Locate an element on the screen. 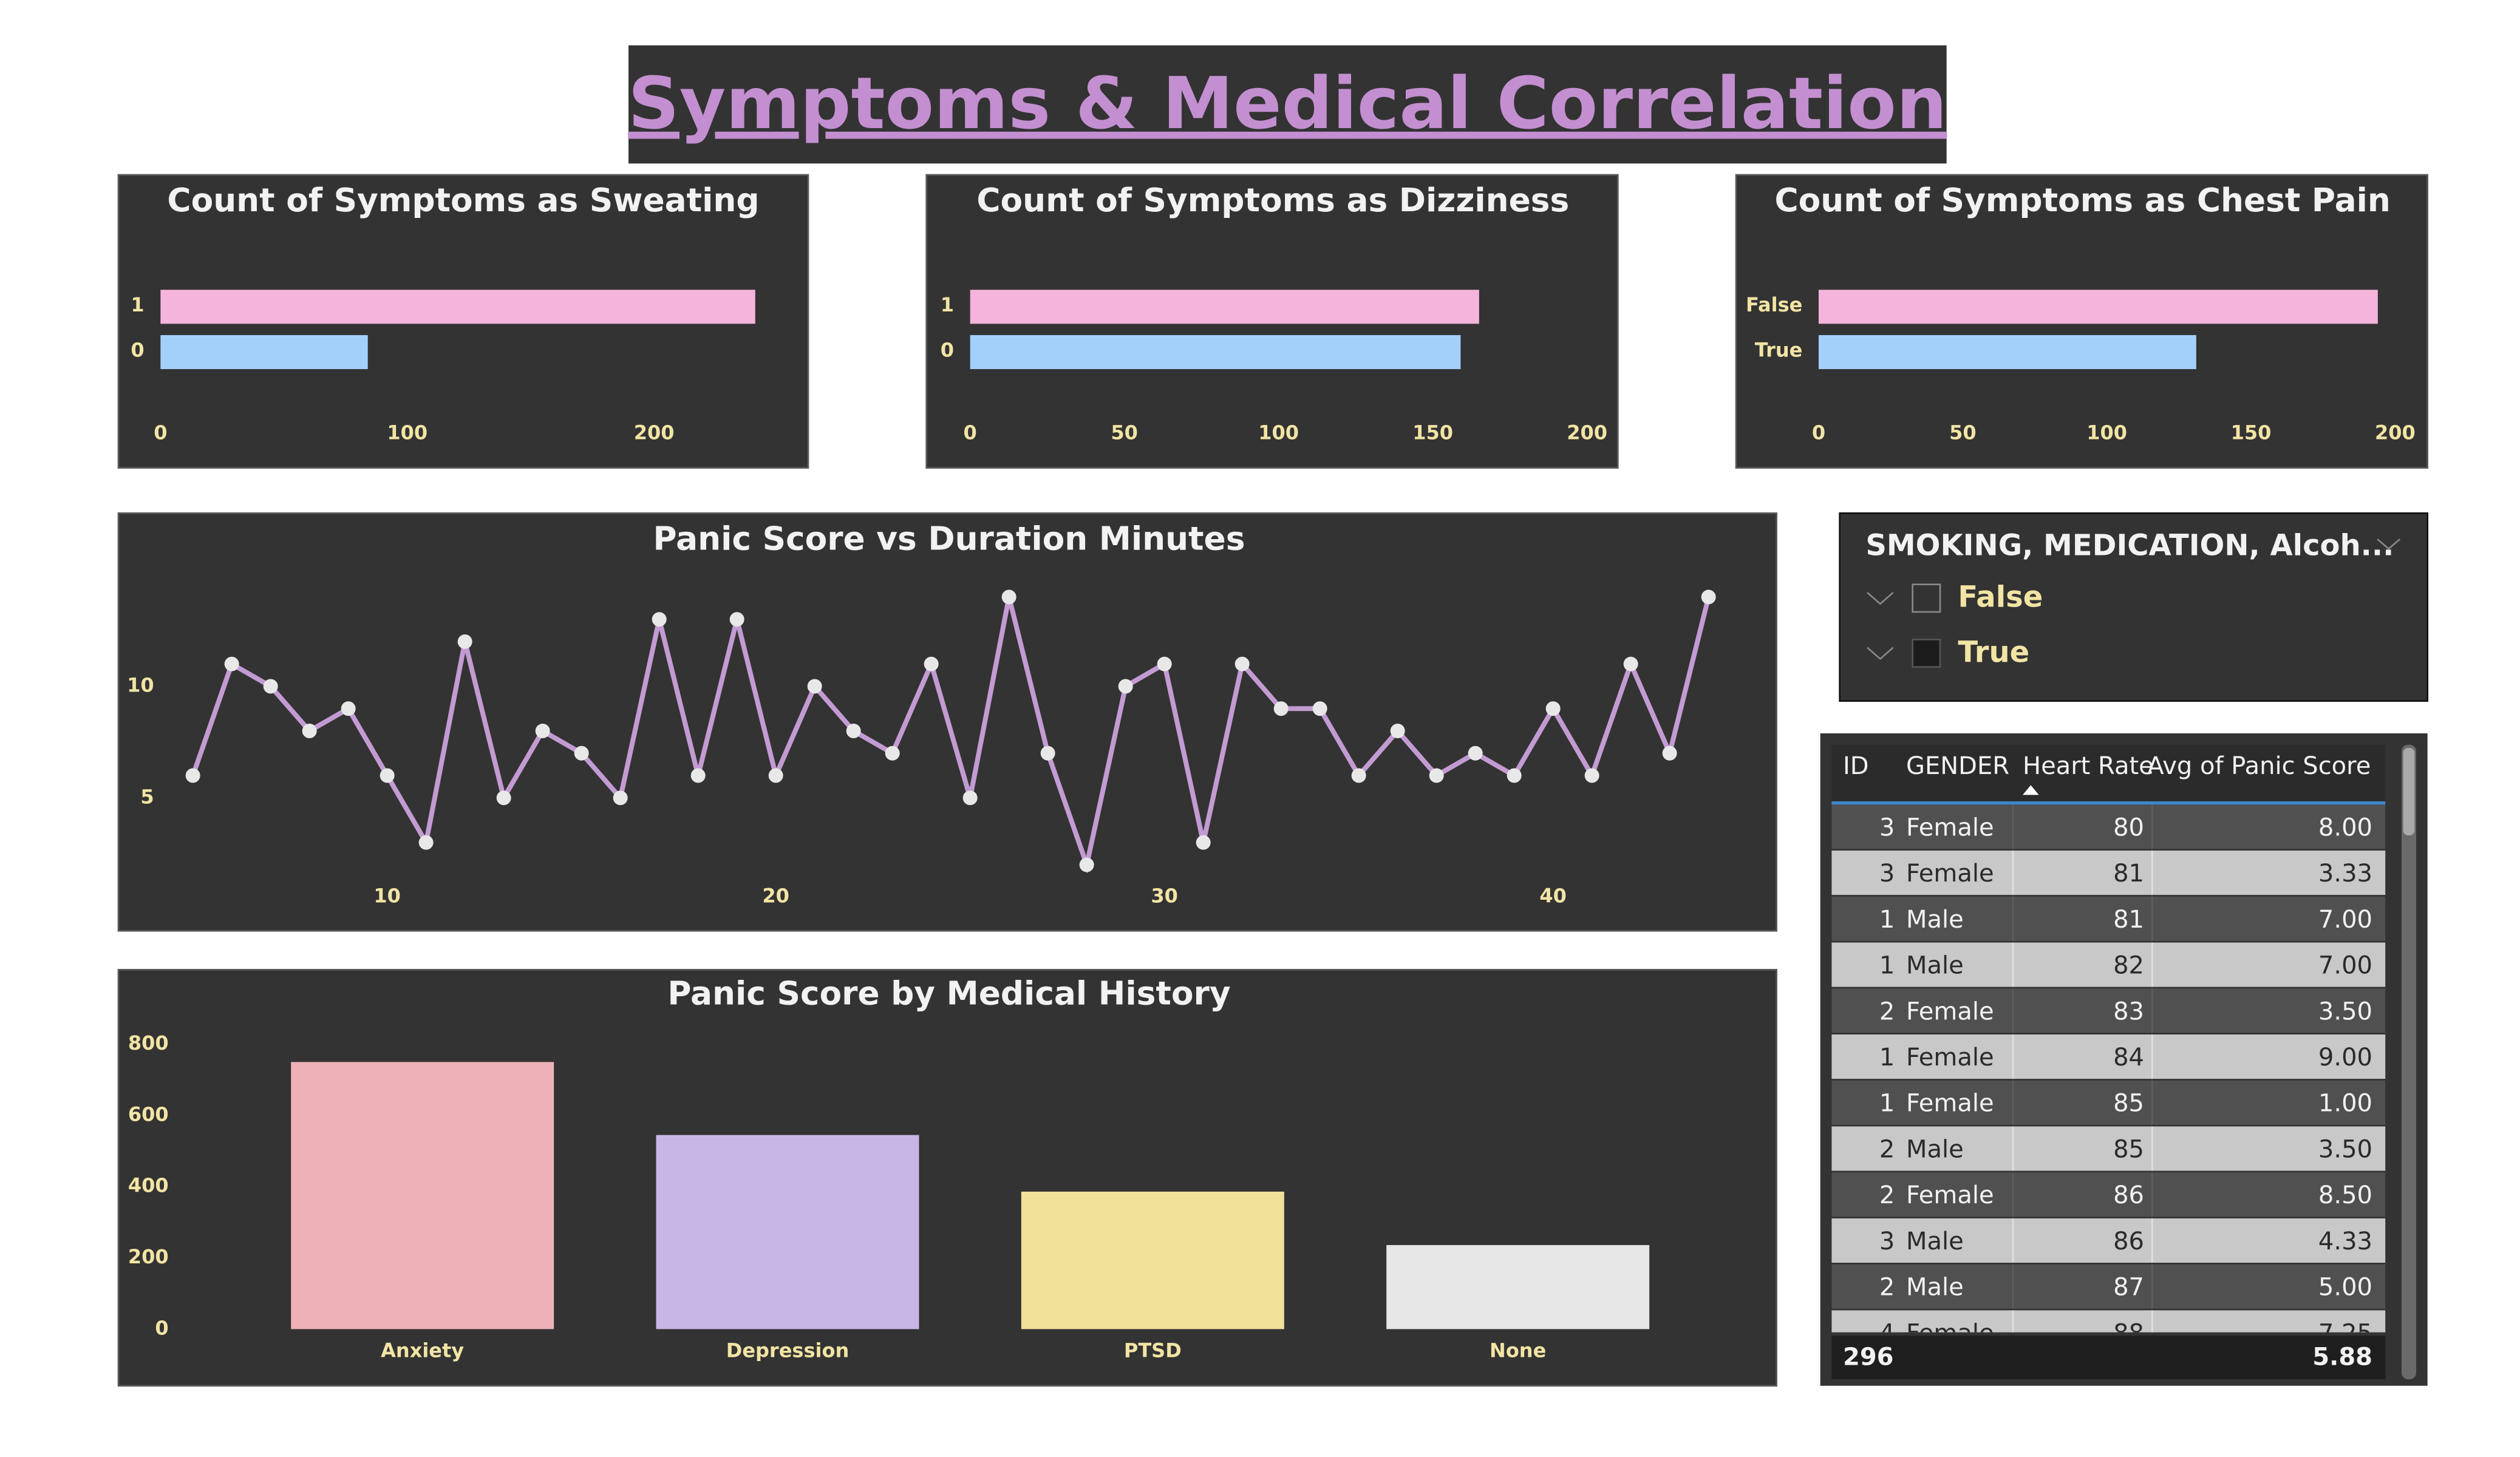  column-header: Avg of Panic Score is located at coordinates (2259, 766).